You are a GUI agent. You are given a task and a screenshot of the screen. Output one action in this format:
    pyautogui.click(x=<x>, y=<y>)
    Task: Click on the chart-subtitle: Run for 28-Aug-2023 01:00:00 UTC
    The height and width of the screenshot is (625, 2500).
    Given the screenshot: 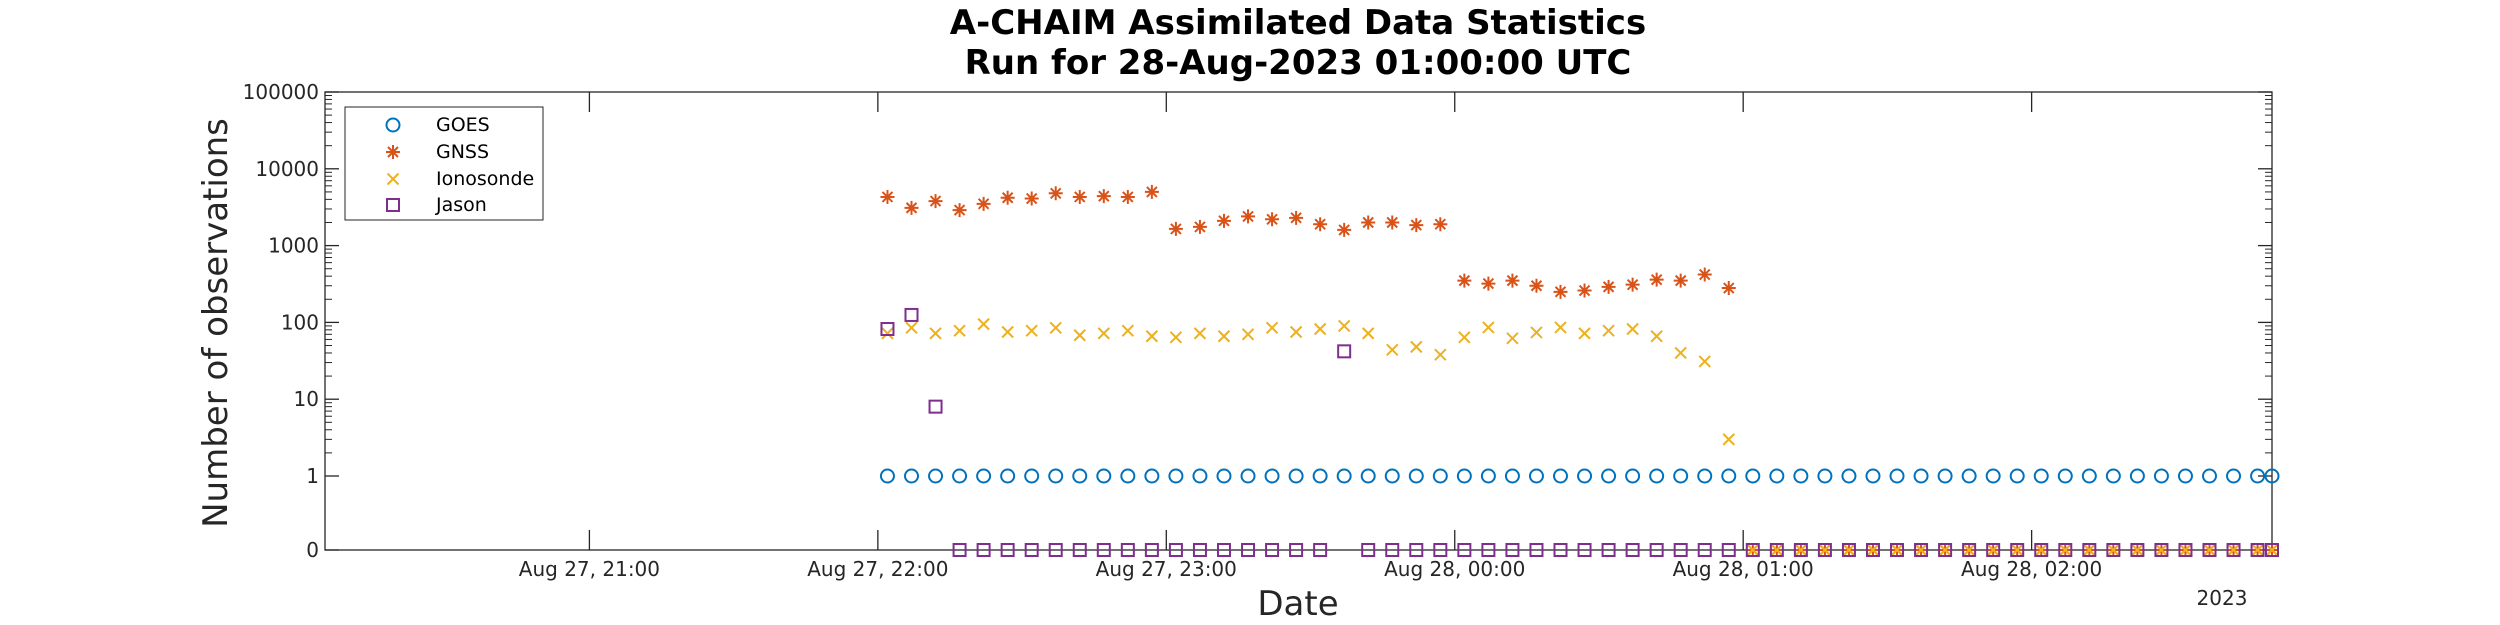 What is the action you would take?
    pyautogui.click(x=1298, y=63)
    